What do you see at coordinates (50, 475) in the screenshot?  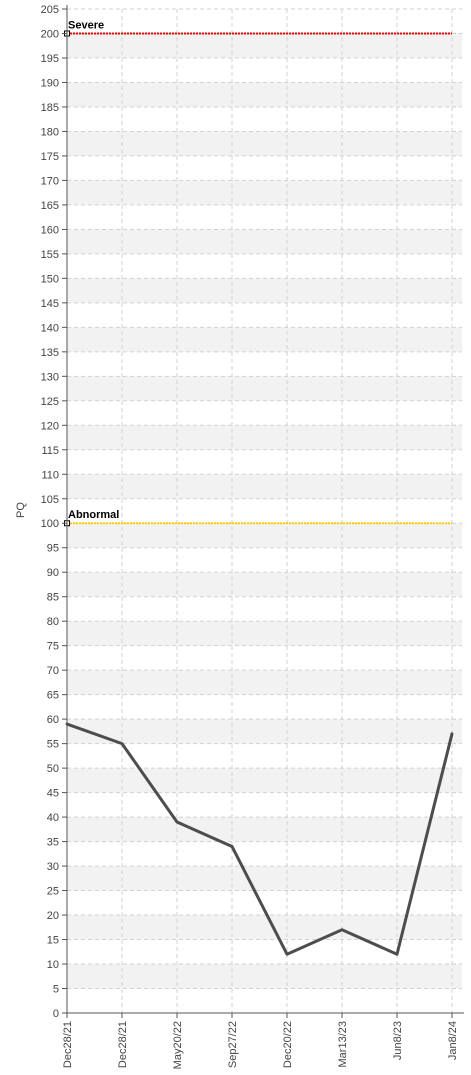 I see `y-tick-label: 110` at bounding box center [50, 475].